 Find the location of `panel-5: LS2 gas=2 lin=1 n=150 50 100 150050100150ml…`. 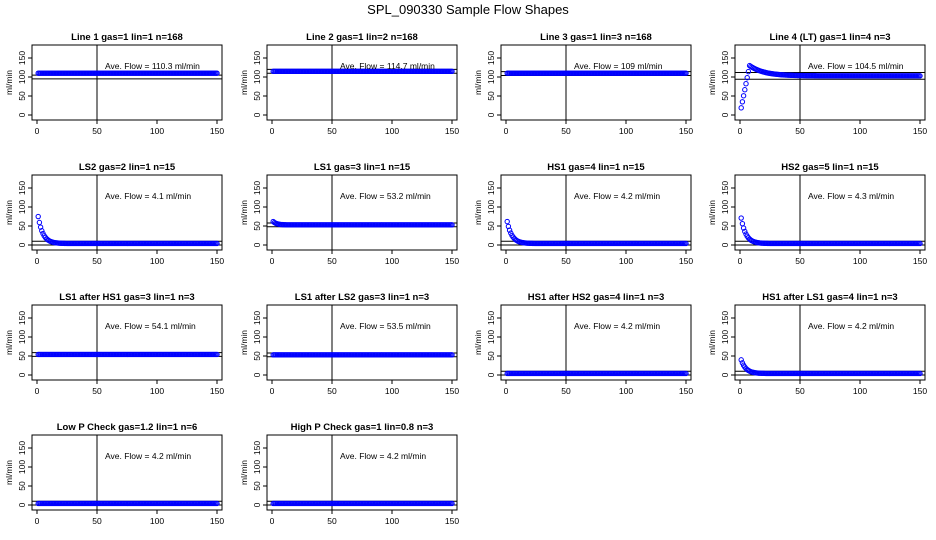

panel-5: LS2 gas=2 lin=1 n=150 50 100 150050100150ml… is located at coordinates (114, 214).